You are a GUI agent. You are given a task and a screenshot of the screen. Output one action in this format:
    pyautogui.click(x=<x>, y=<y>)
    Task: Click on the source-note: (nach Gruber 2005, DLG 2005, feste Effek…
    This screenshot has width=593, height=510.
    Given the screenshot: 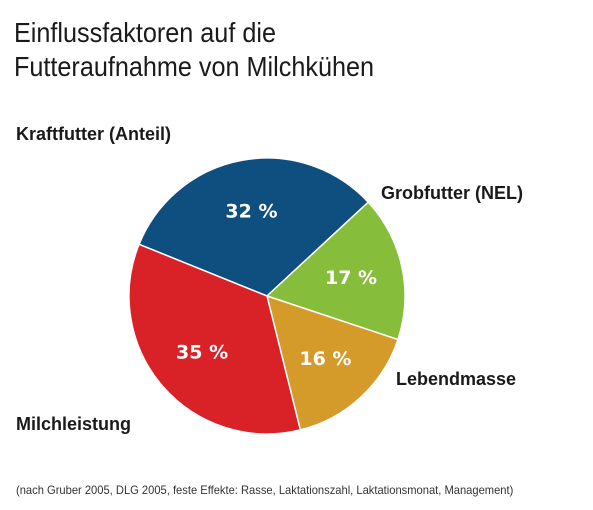 What is the action you would take?
    pyautogui.click(x=265, y=490)
    